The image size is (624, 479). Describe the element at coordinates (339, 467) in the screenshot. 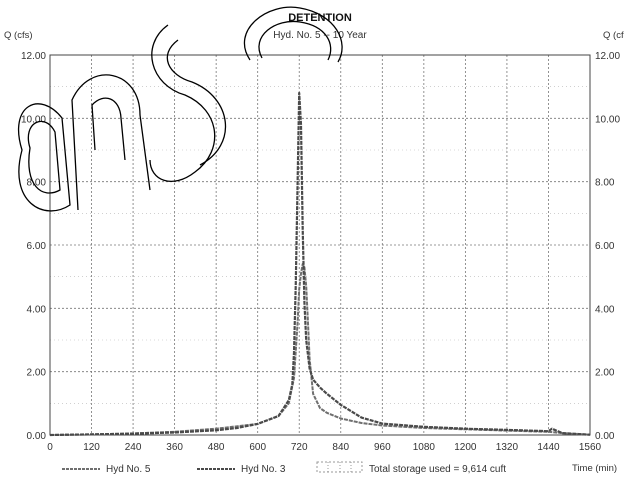

I see `legend-swatch-storage` at that location.